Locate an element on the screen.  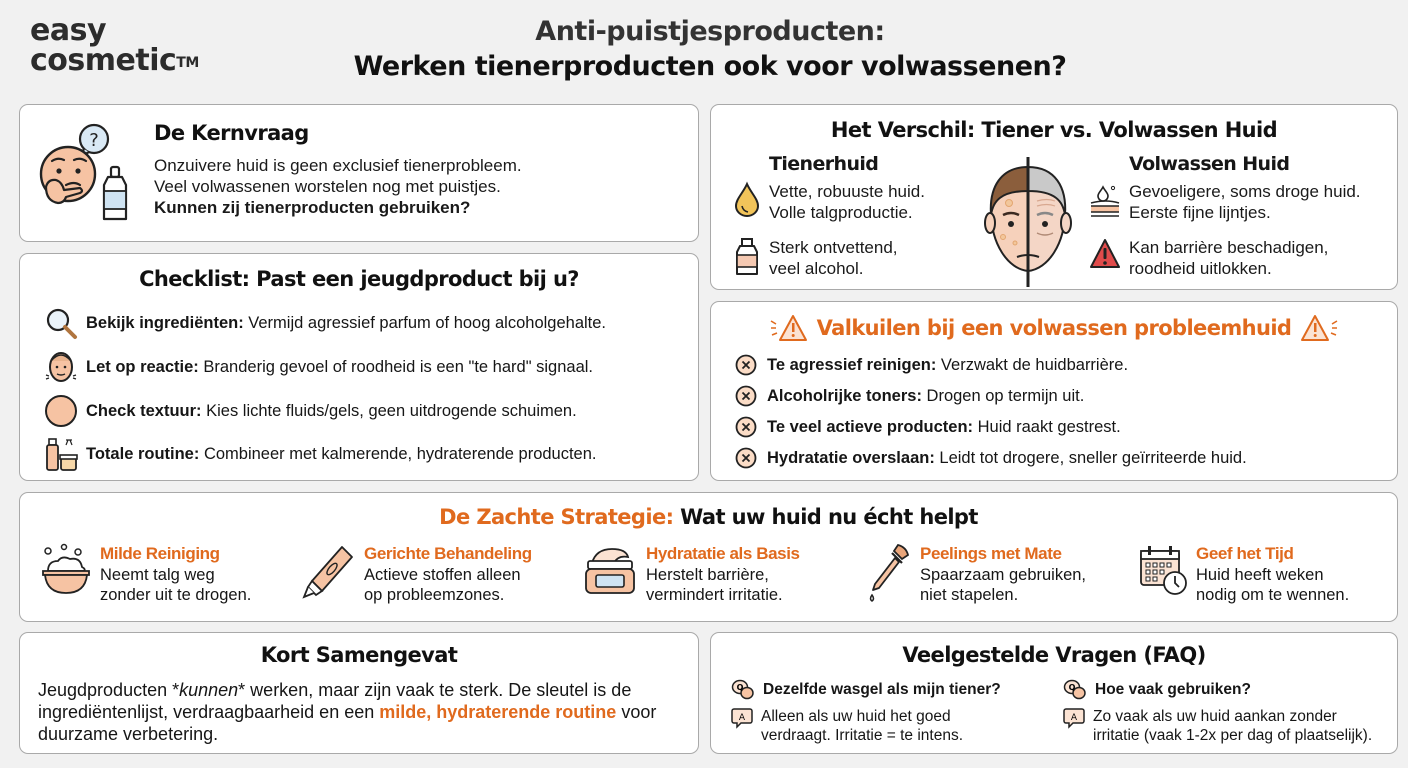
valkuil-label: Alcoholrijke toners: is located at coordinates (844, 395).